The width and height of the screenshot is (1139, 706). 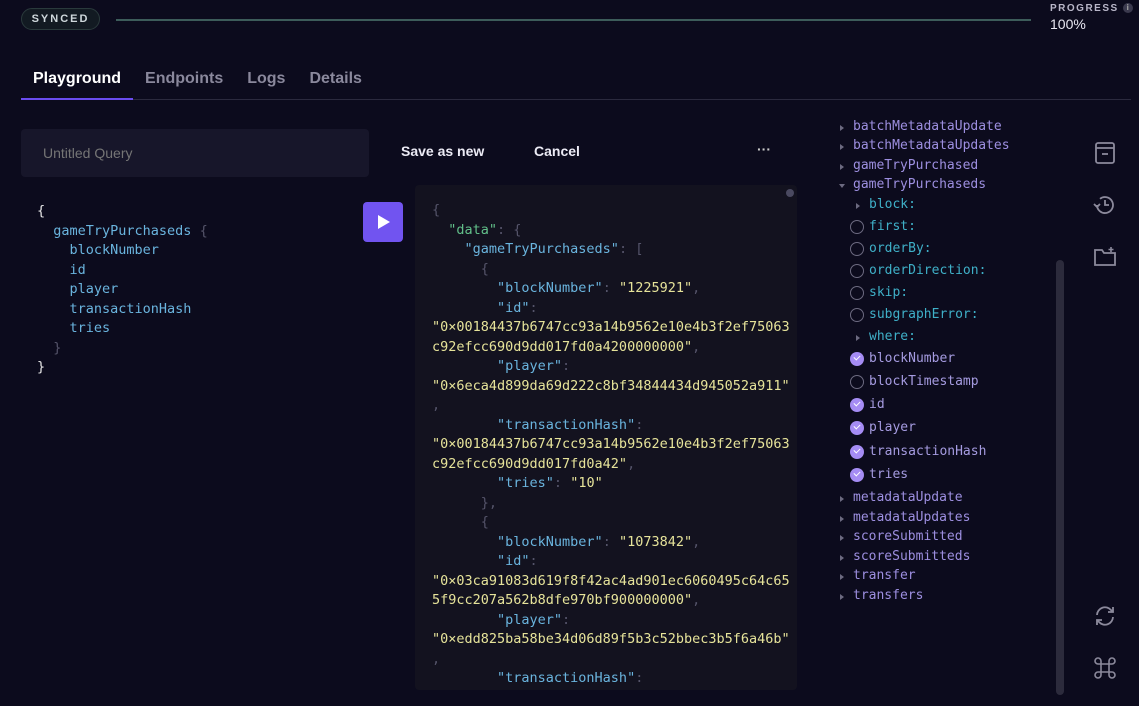 What do you see at coordinates (41, 367) in the screenshot?
I see `code-token: }` at bounding box center [41, 367].